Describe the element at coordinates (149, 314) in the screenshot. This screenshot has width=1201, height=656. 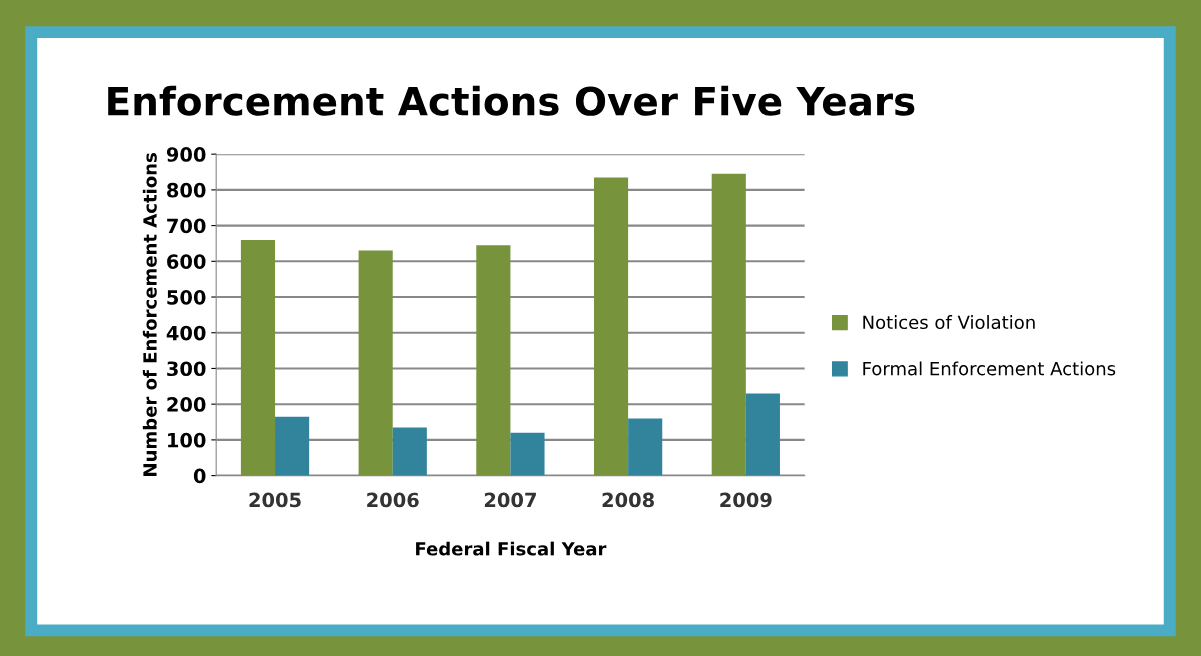
I see `y-axis-title: Number of Enforcement Actions` at that location.